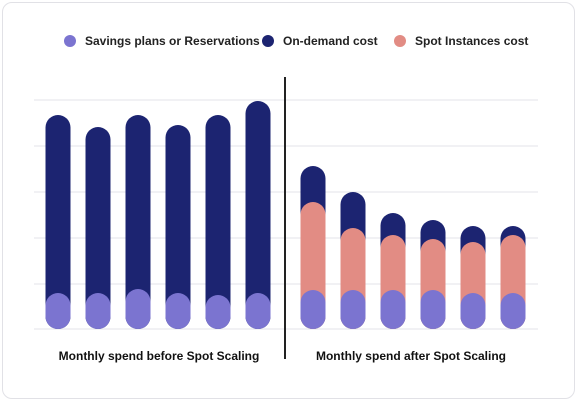 The height and width of the screenshot is (403, 579). Describe the element at coordinates (411, 356) in the screenshot. I see `group-label: Monthly spend after Spot Scaling` at that location.